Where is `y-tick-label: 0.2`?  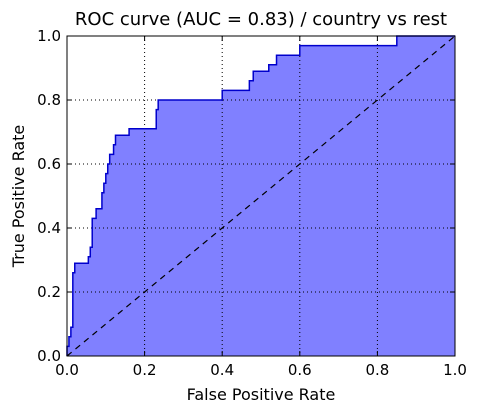 y-tick-label: 0.2 is located at coordinates (49, 292).